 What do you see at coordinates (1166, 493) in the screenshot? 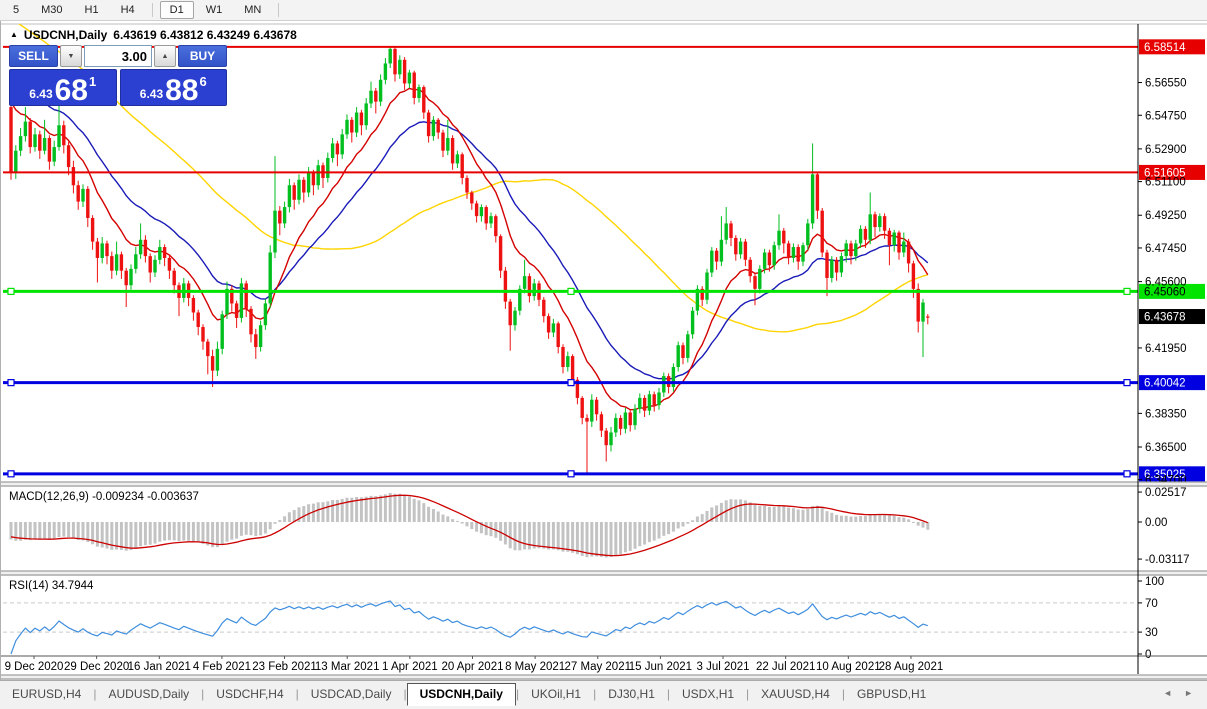
I see `macd-tick-label: 0.02517` at bounding box center [1166, 493].